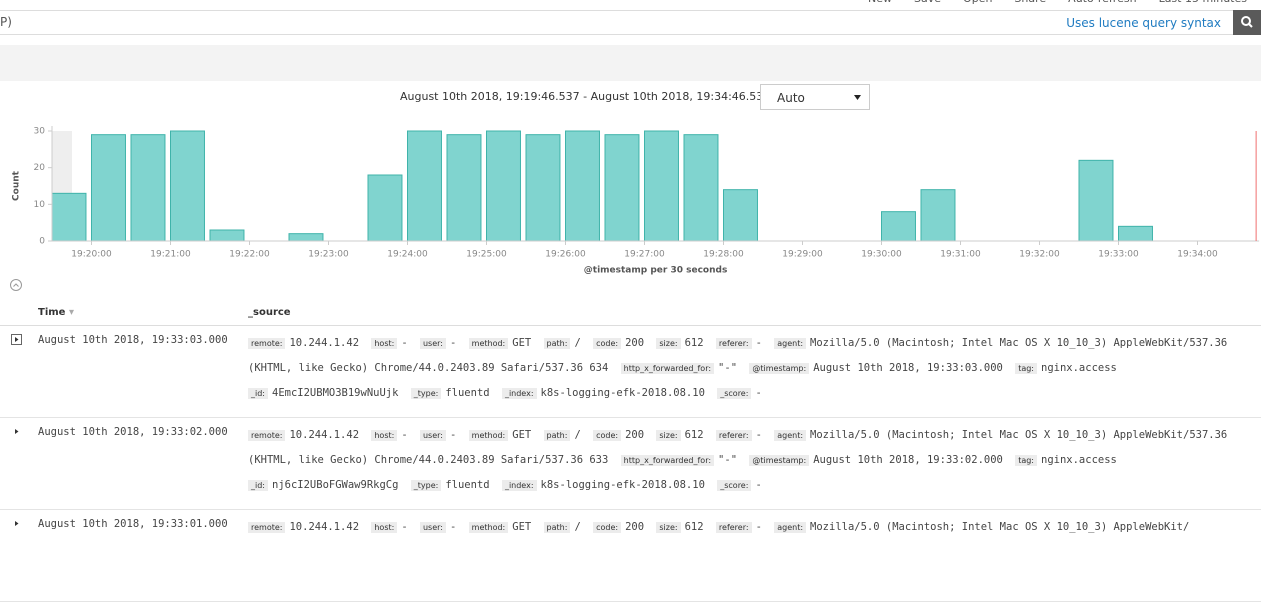  Describe the element at coordinates (1143, 23) in the screenshot. I see `syntax-link: Uses lucene query syntax` at that location.